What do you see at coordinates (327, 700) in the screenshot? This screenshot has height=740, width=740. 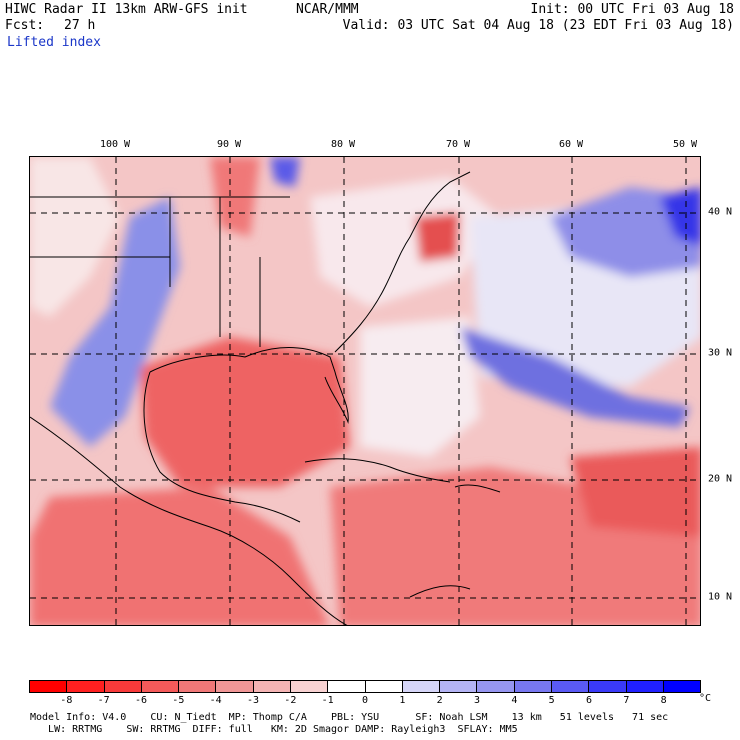 I see `color-scale-tick-label: -1` at bounding box center [327, 700].